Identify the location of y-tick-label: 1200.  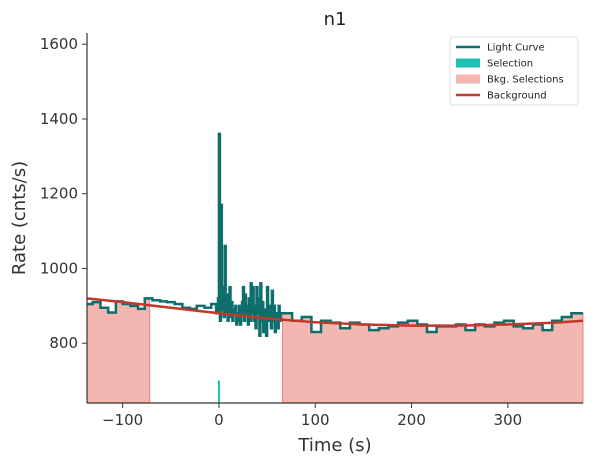
(59, 194).